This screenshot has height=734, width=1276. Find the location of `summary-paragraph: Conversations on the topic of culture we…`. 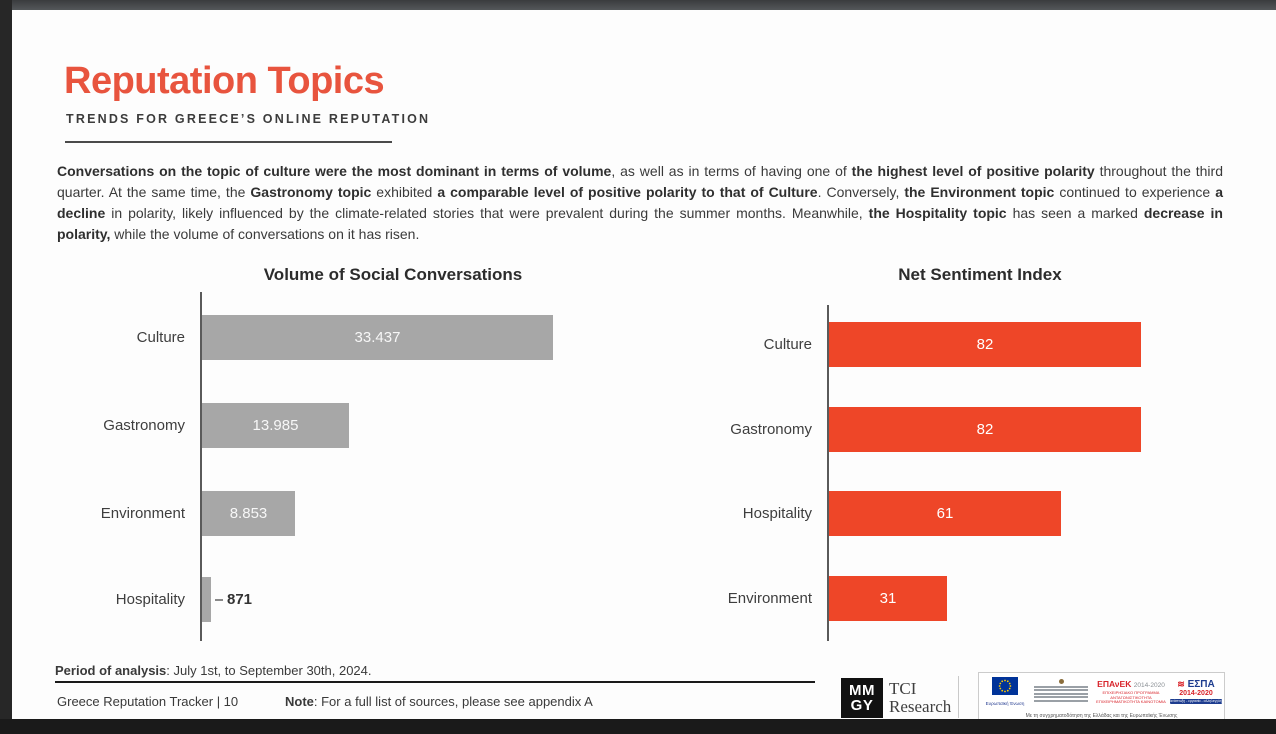

summary-paragraph: Conversations on the topic of culture we… is located at coordinates (640, 203).